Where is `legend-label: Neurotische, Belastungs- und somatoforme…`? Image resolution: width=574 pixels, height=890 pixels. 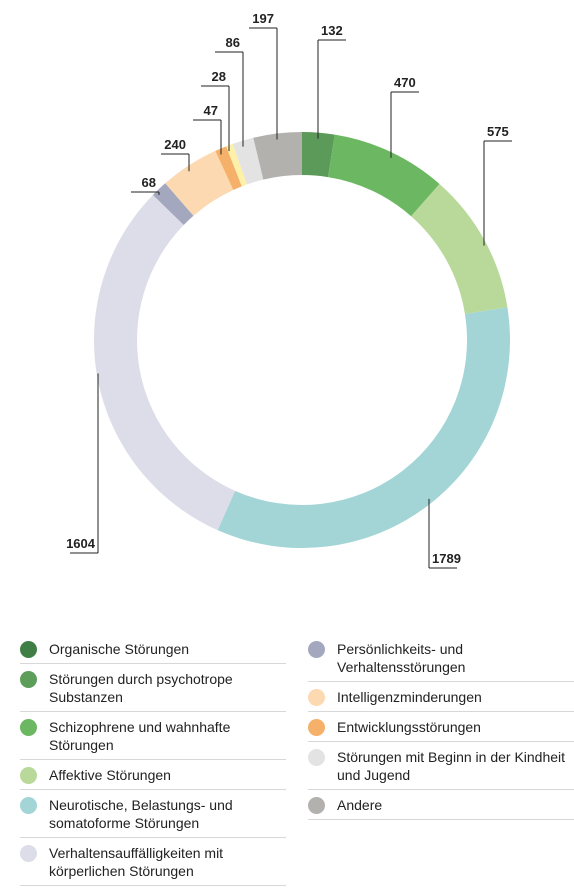
legend-label: Neurotische, Belastungs- und somatoforme… is located at coordinates (141, 814).